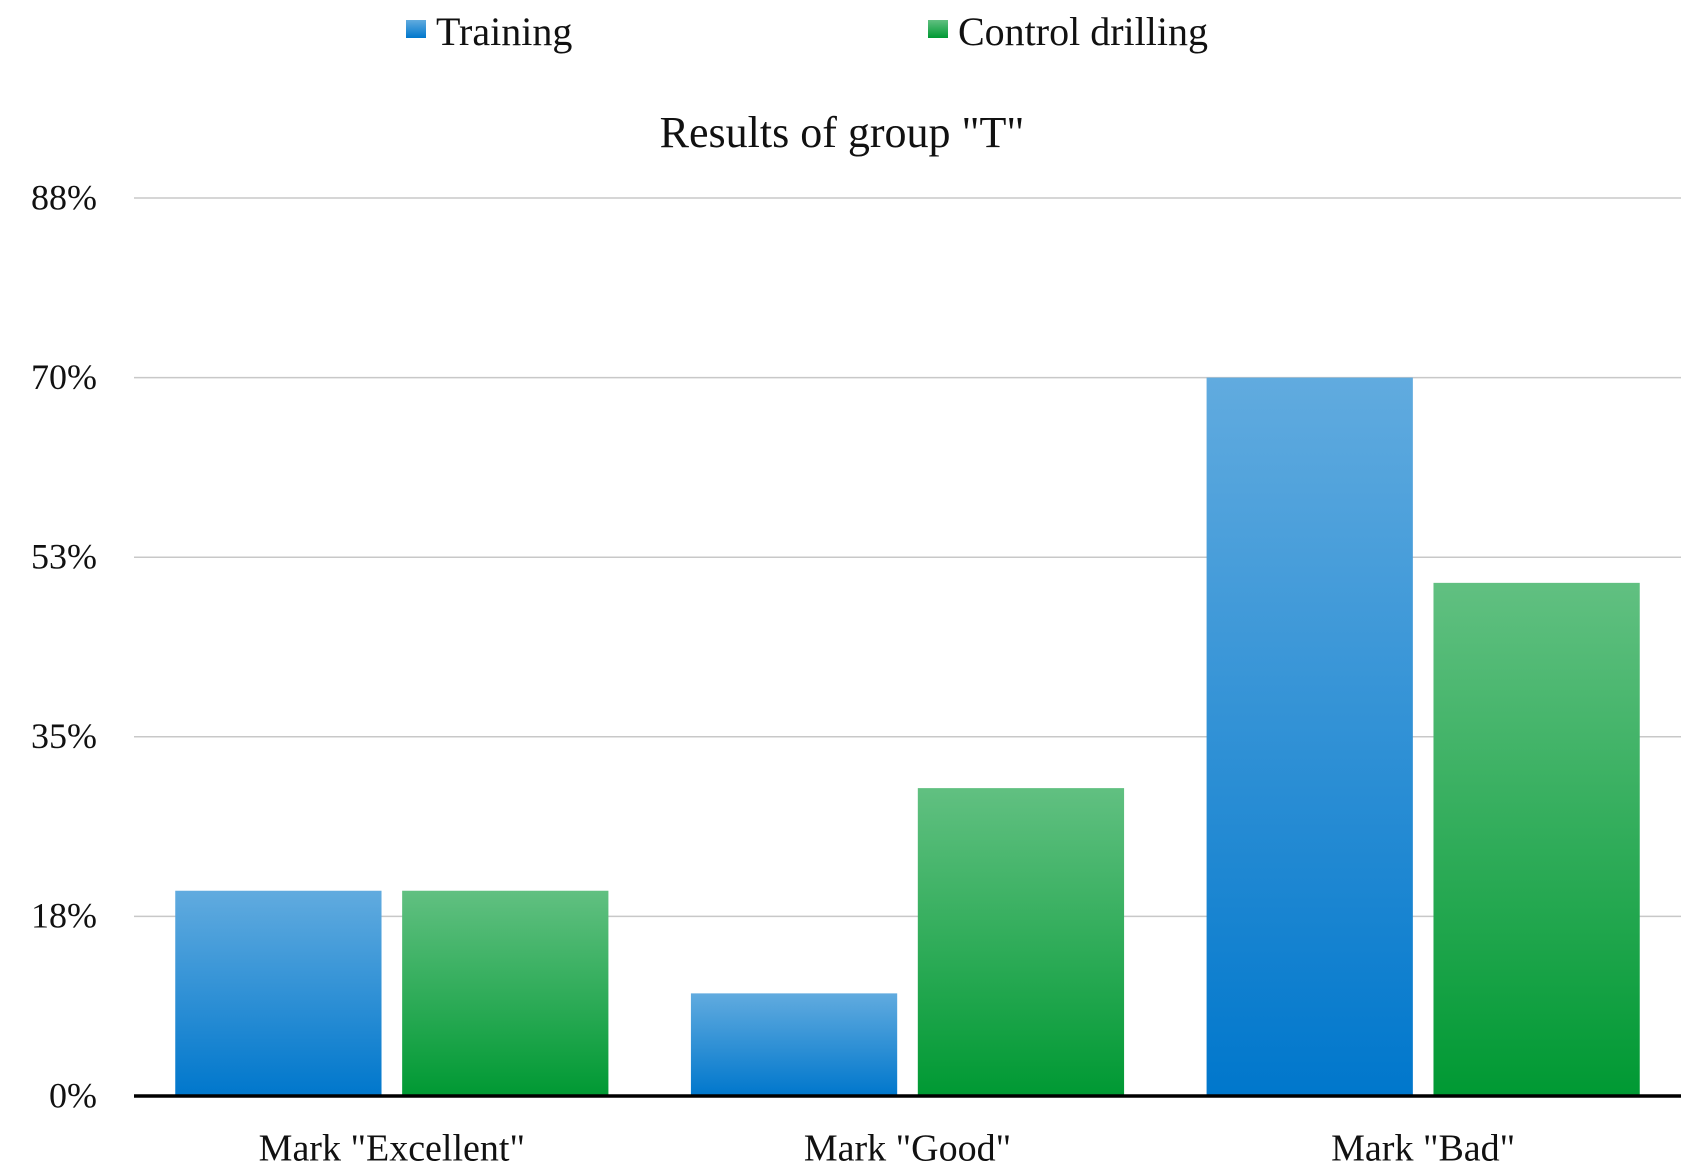 The height and width of the screenshot is (1175, 1681). What do you see at coordinates (64, 916) in the screenshot?
I see `y-tick-label: 18%` at bounding box center [64, 916].